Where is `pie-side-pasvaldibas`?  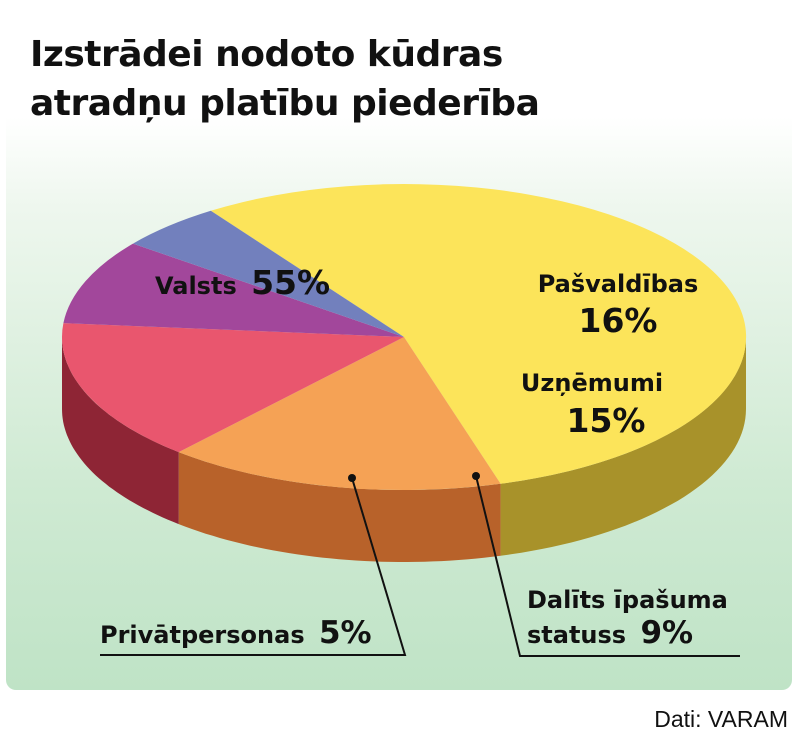 pie-side-pasvaldibas is located at coordinates (339, 507).